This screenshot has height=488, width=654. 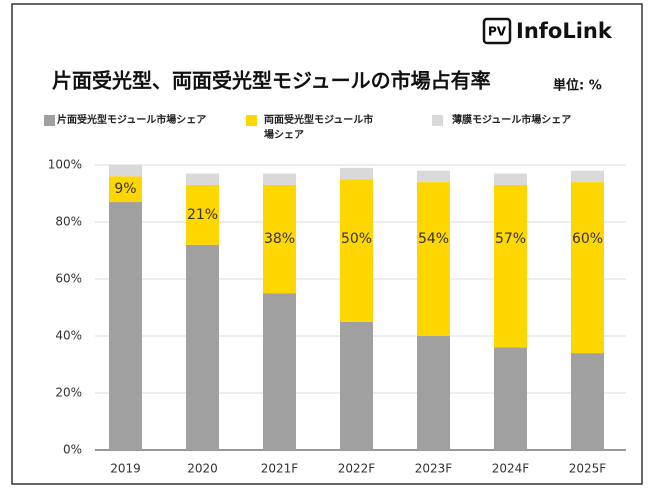 I want to click on legend-label: 薄膜モジュール市場シェア, so click(x=512, y=120).